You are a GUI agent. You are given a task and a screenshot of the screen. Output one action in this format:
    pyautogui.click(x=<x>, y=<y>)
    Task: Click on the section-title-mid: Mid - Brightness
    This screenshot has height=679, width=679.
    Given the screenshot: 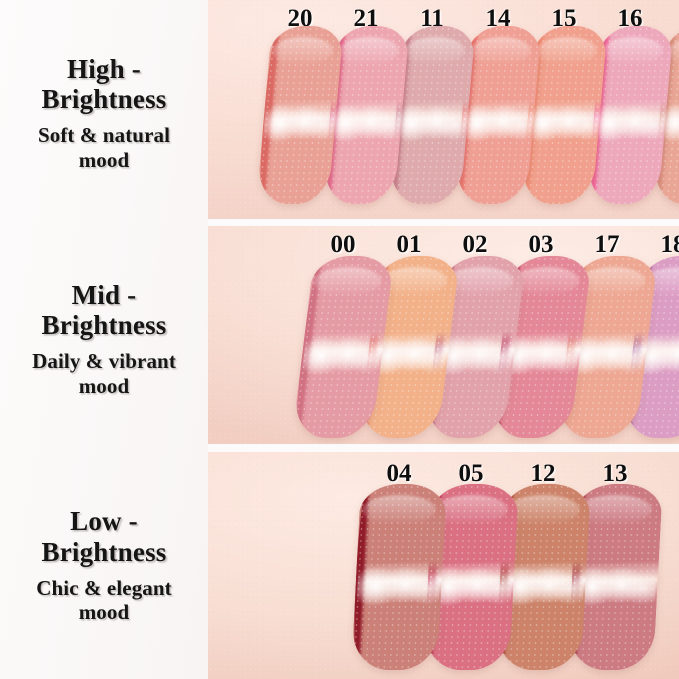 What is the action you would take?
    pyautogui.click(x=104, y=310)
    